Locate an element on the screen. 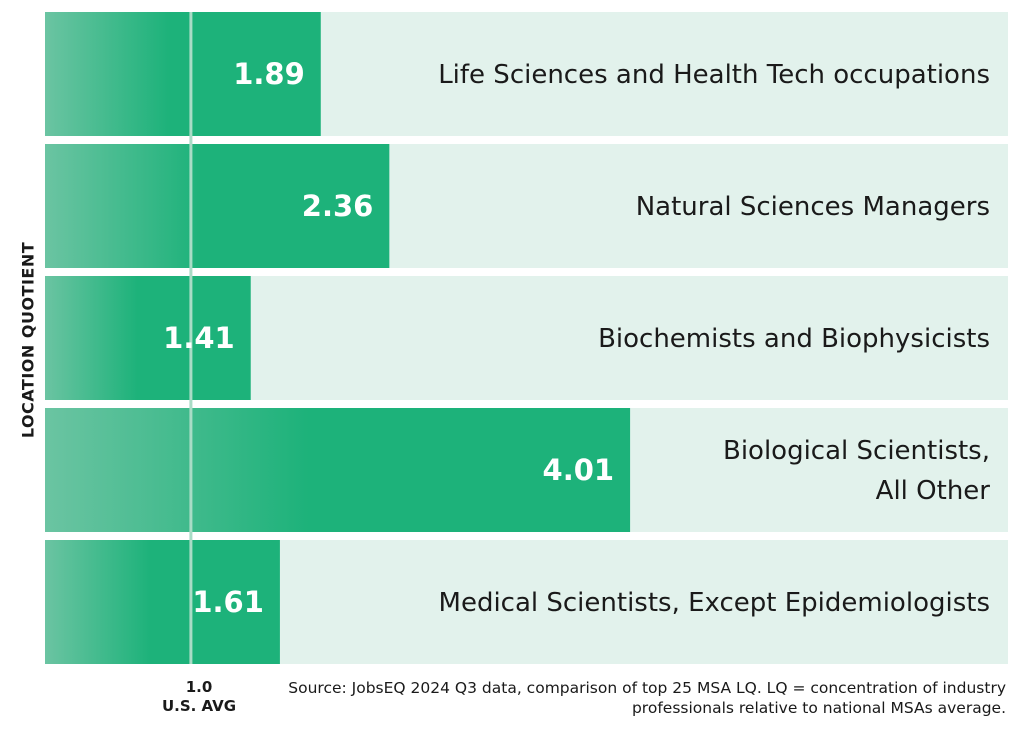 Image resolution: width=1024 pixels, height=737 pixels. baseline-text: U.S. AVG is located at coordinates (199, 706).